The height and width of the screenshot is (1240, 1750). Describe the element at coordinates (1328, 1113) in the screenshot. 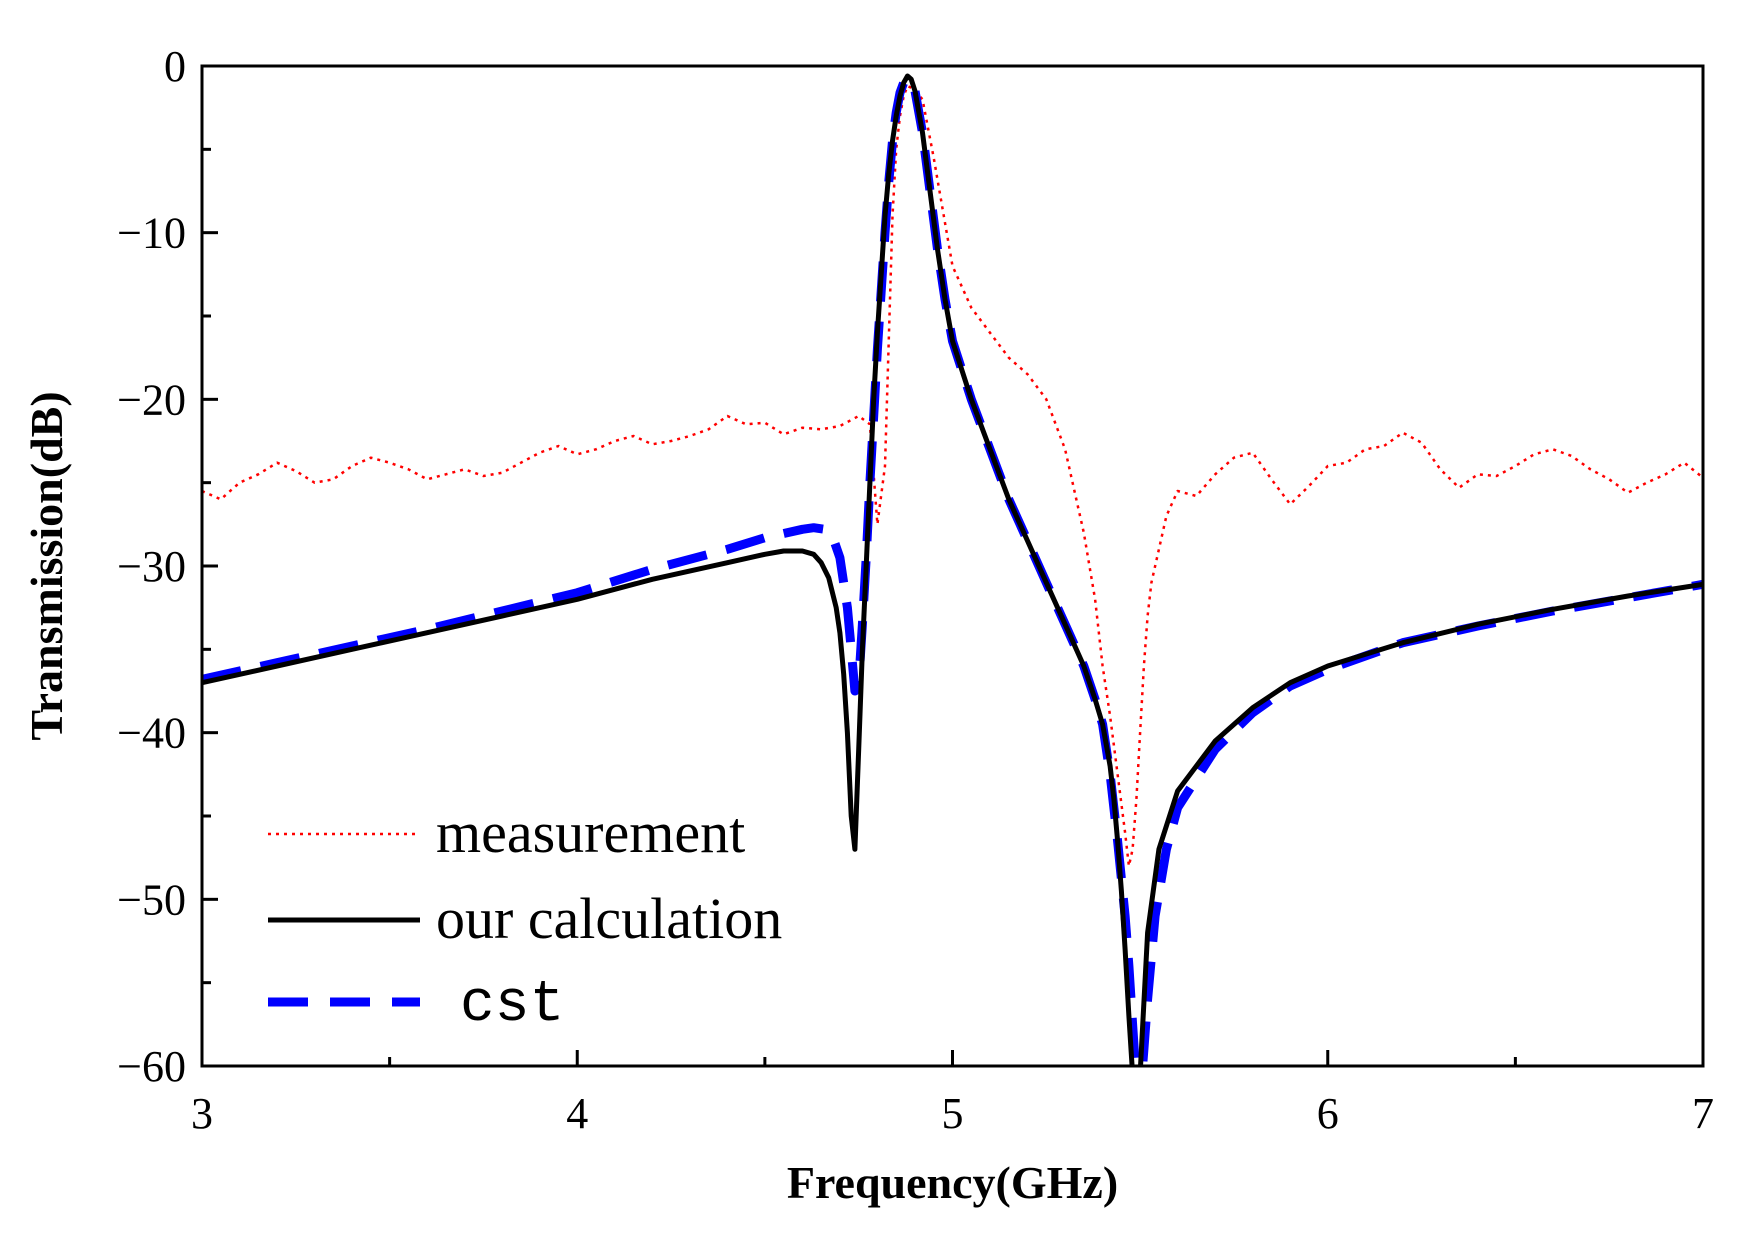

I see `x-tick-label: 6` at that location.